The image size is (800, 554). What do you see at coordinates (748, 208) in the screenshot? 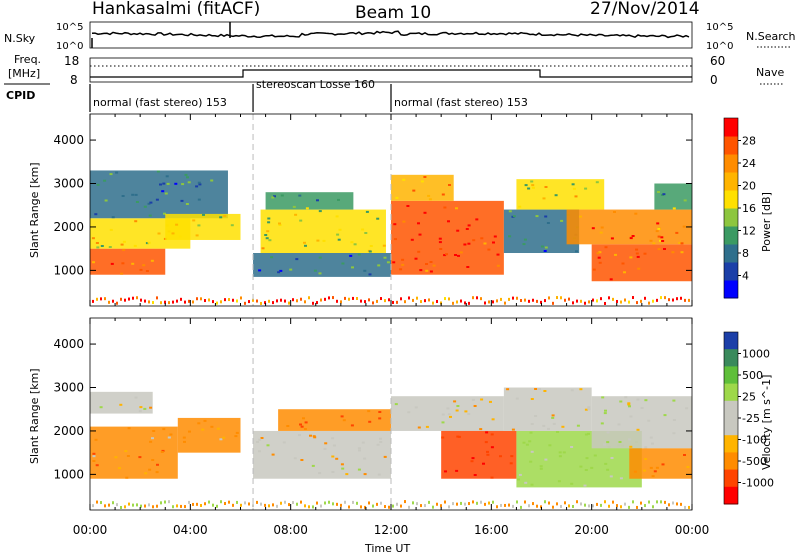
I see `power-colorbar: 4 8 12 16 20 24 28 Power [dB]` at bounding box center [748, 208].